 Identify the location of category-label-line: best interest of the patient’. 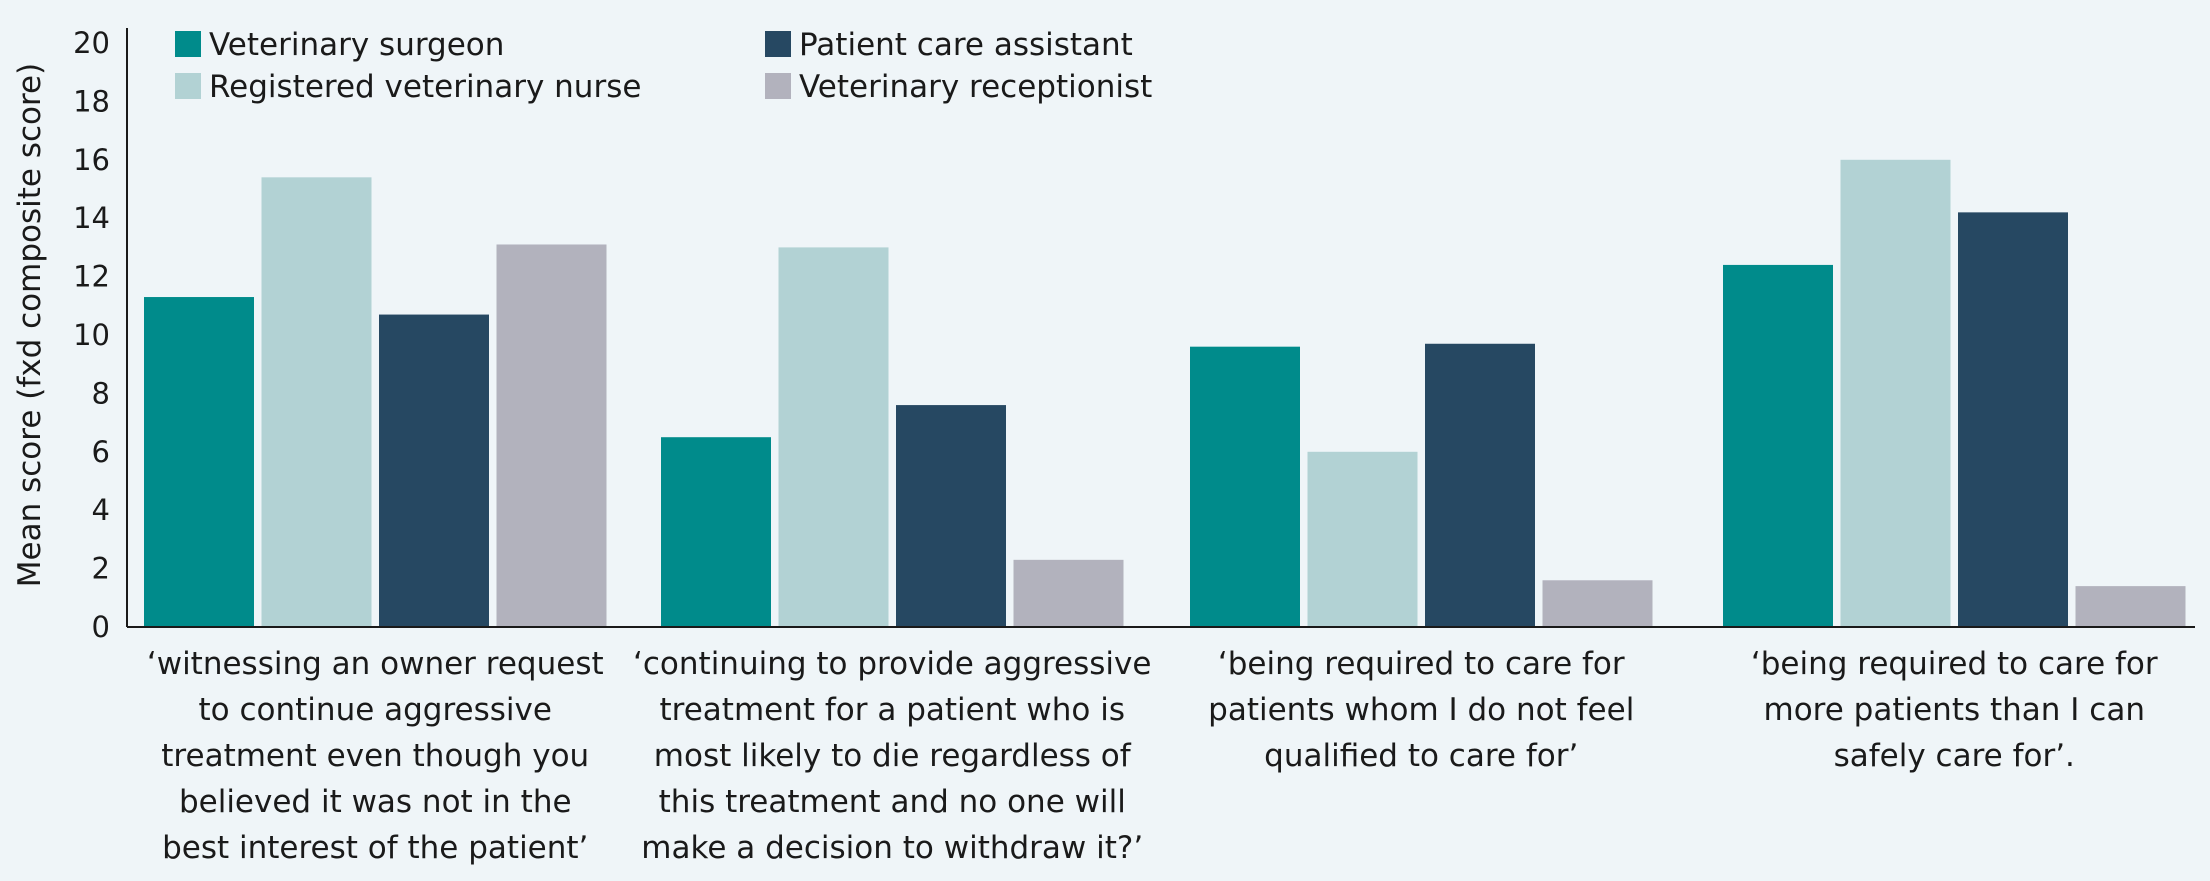
(375, 848).